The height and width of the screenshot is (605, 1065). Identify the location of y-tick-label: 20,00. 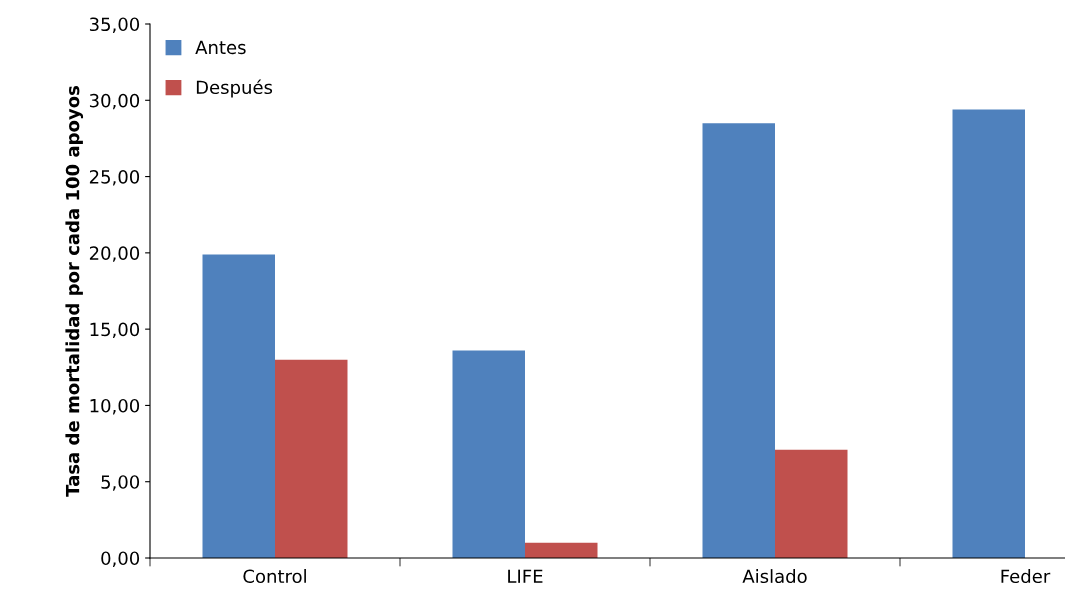
(114, 254).